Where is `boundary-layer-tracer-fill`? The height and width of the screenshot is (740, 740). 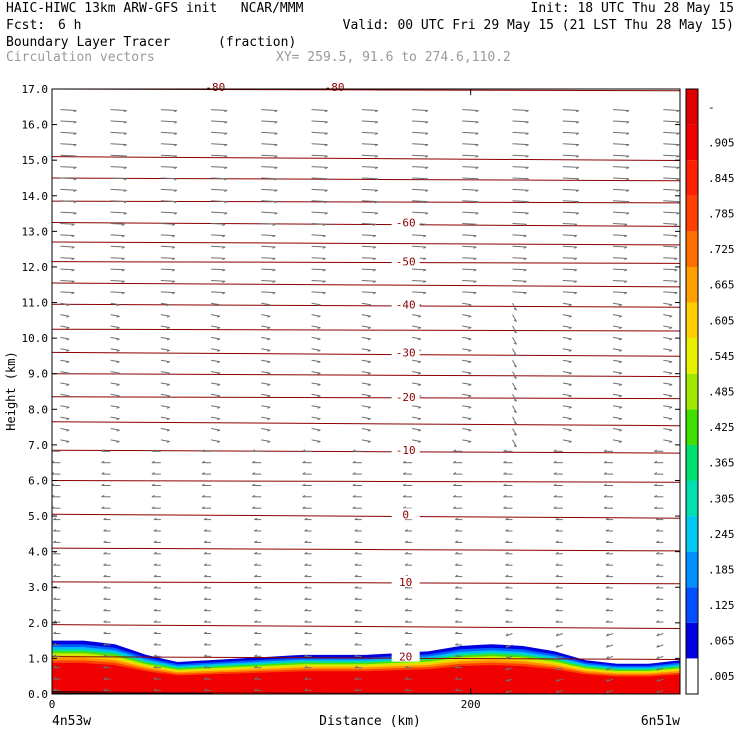
boundary-layer-tracer-fill is located at coordinates (366, 667).